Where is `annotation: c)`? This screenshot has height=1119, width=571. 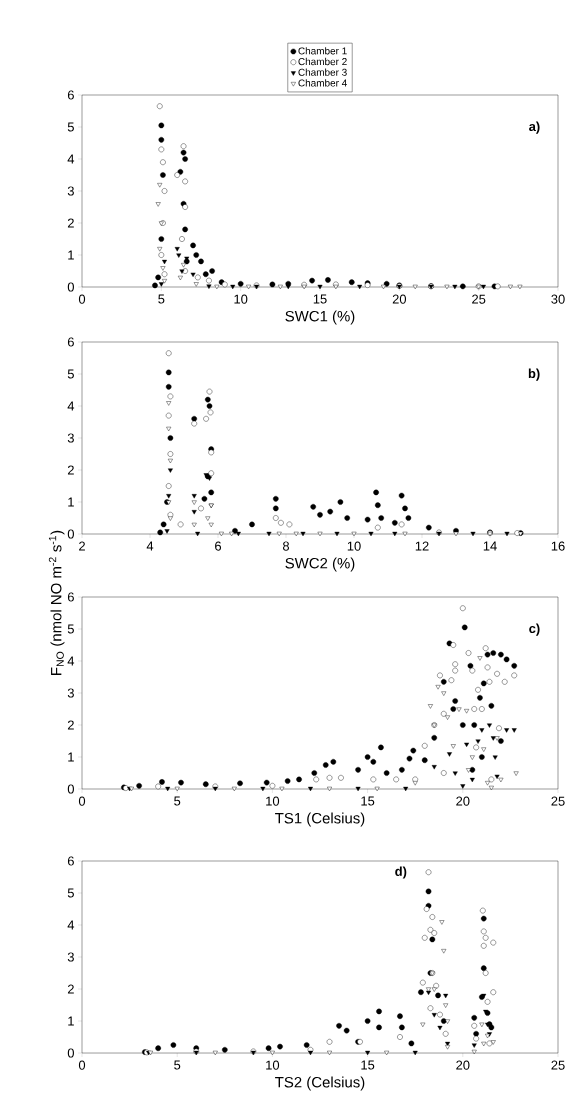 annotation: c) is located at coordinates (534, 629).